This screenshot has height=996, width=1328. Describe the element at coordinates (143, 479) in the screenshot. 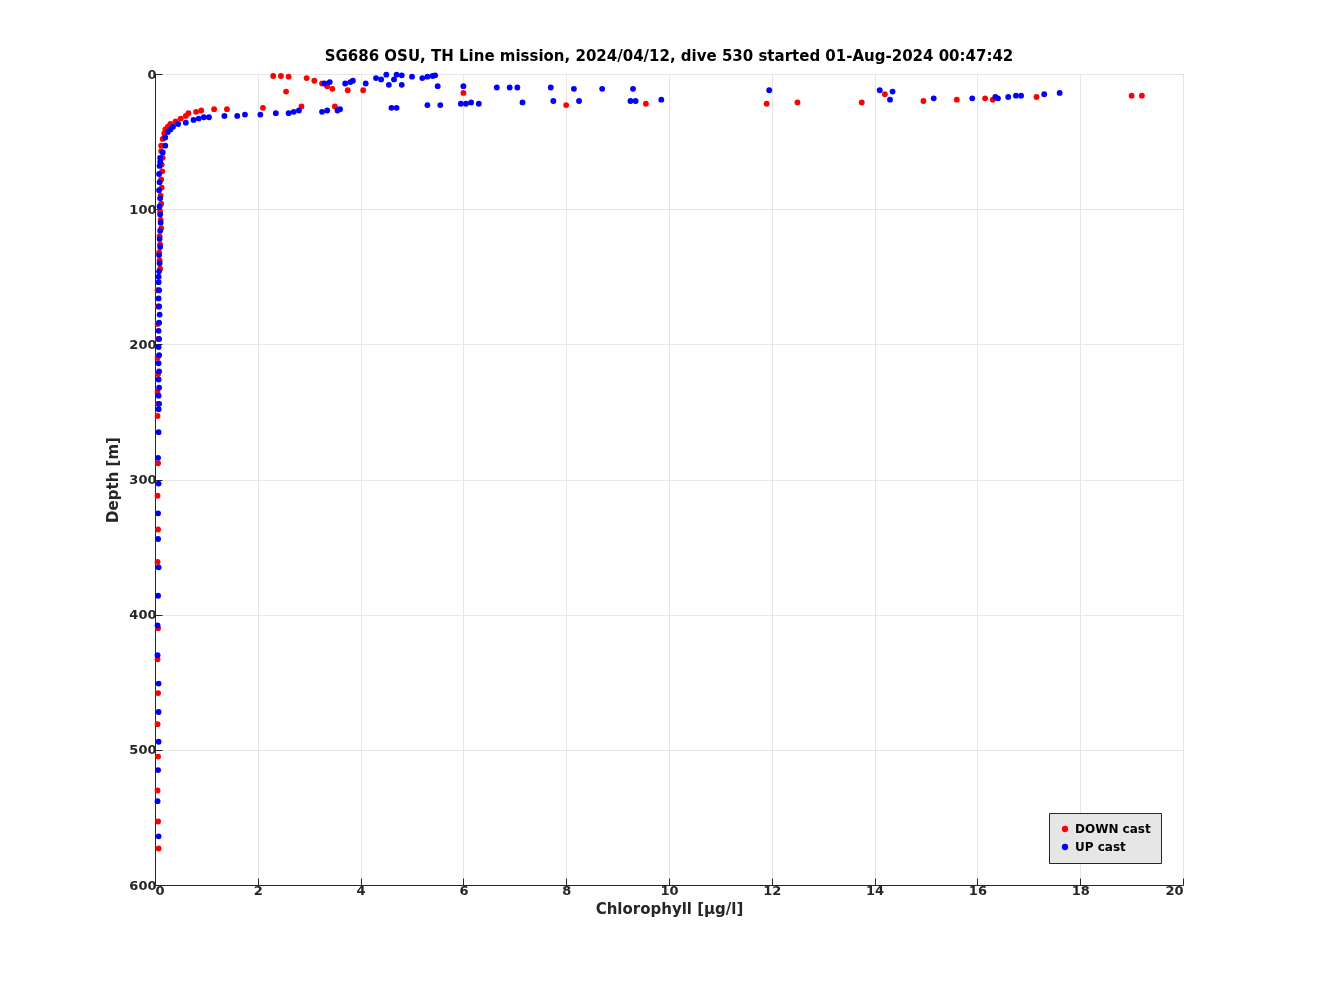

I see `y-tick-label: 300` at that location.